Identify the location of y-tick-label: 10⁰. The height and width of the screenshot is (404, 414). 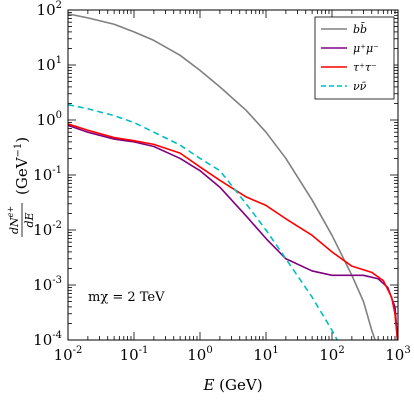
(49, 119).